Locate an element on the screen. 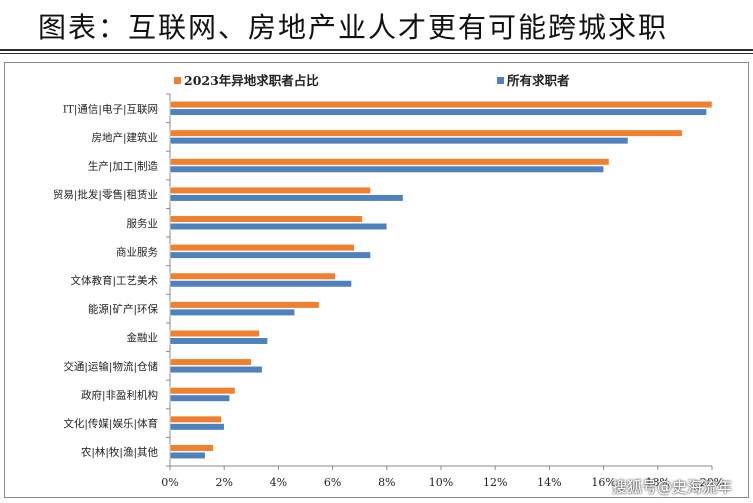 Image resolution: width=753 pixels, height=503 pixels. watermark-text: 搜狐号@史海流年 is located at coordinates (672, 487).